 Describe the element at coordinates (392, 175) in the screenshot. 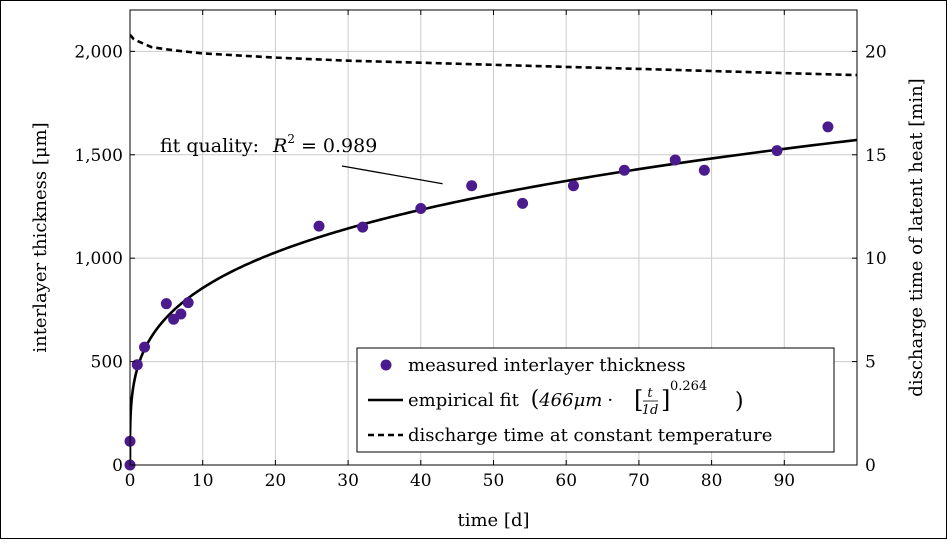

I see `annotation-leader-line` at that location.